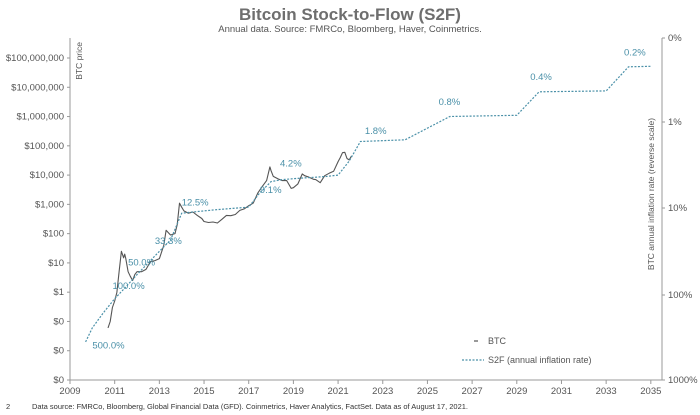  Describe the element at coordinates (497, 341) in the screenshot. I see `legend-btc-label: BTC` at that location.